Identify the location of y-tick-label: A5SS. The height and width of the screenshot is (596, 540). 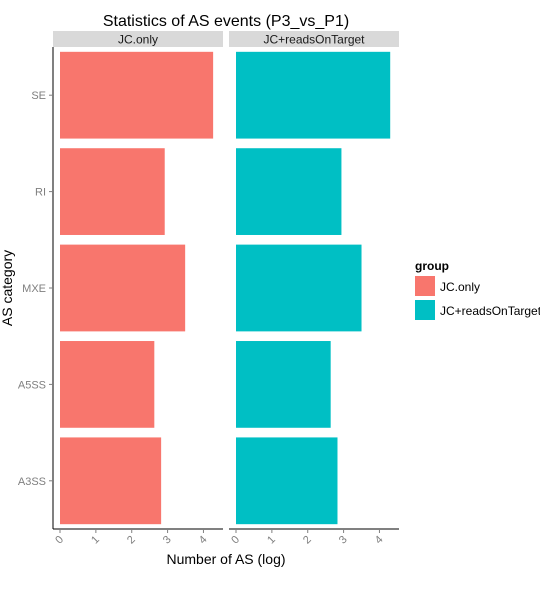
(32, 385).